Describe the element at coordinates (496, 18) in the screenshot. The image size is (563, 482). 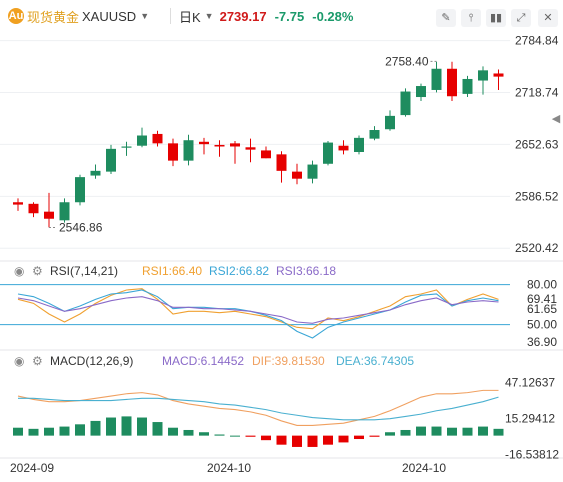
I see `indicator-icon: ▮▮` at that location.